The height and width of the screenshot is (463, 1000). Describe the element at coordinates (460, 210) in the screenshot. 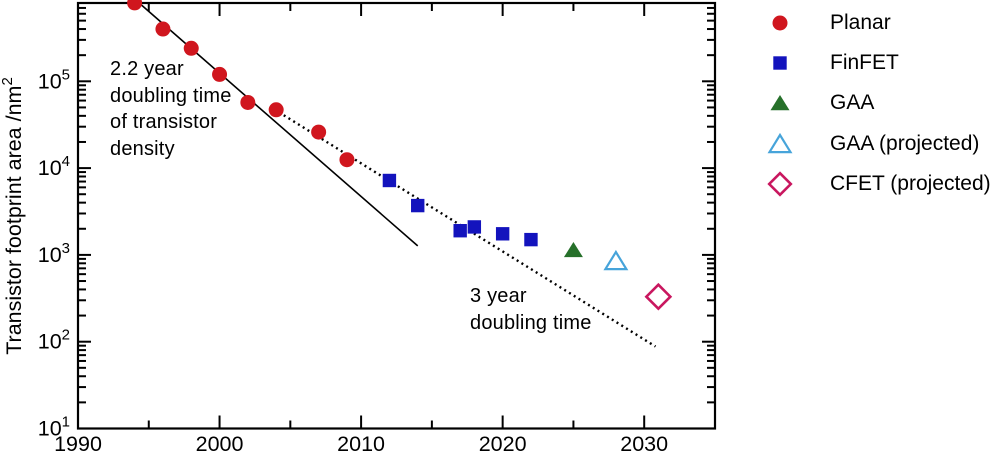

I see `series-finfet` at that location.